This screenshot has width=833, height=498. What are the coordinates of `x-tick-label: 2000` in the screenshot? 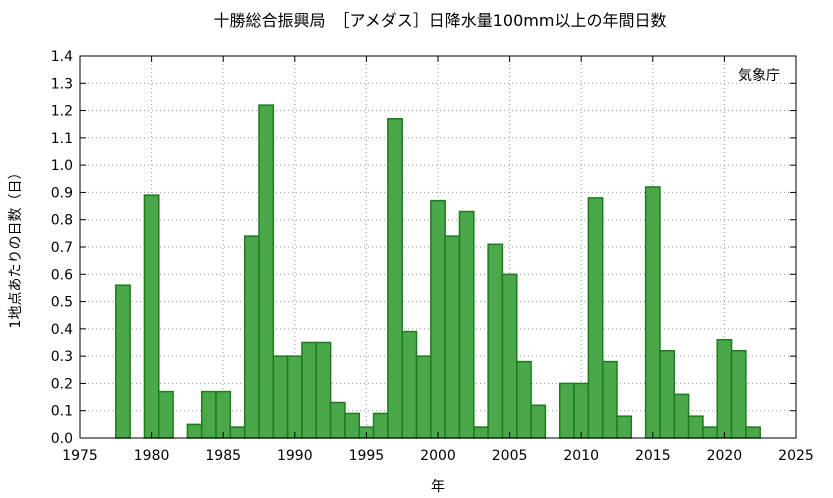 It's located at (438, 456).